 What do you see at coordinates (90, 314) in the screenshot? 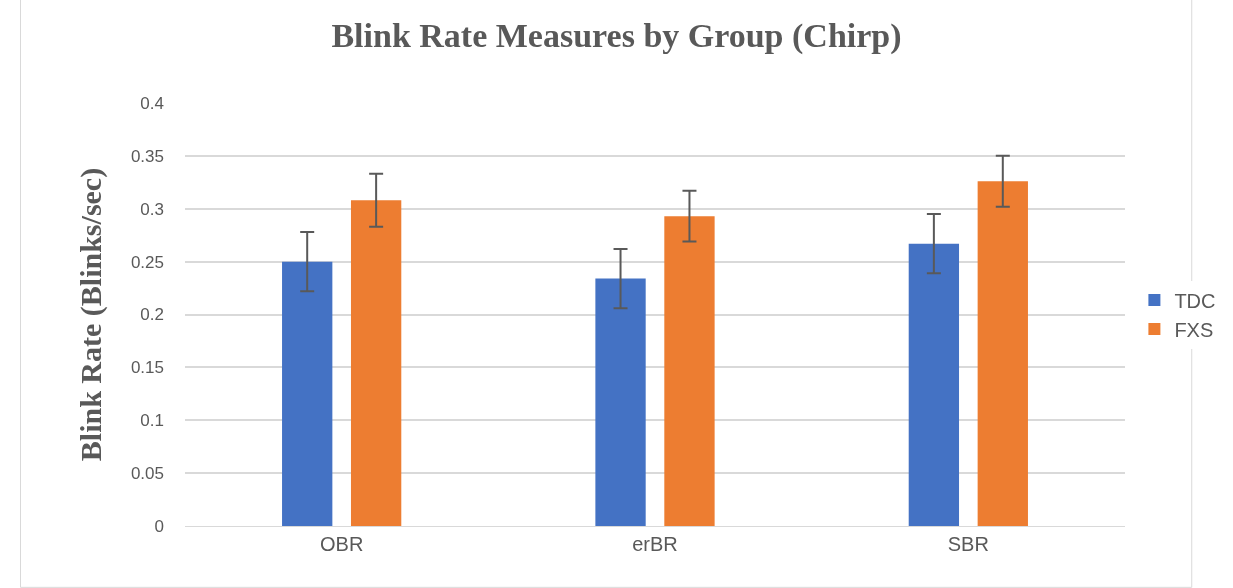
I see `y-axis-title: Blink Rate (Blinks/sec)` at bounding box center [90, 314].